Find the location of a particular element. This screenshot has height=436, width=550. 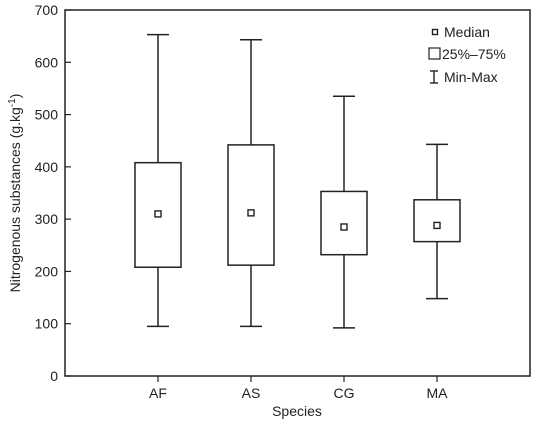

x-tick-label: MA is located at coordinates (438, 393).